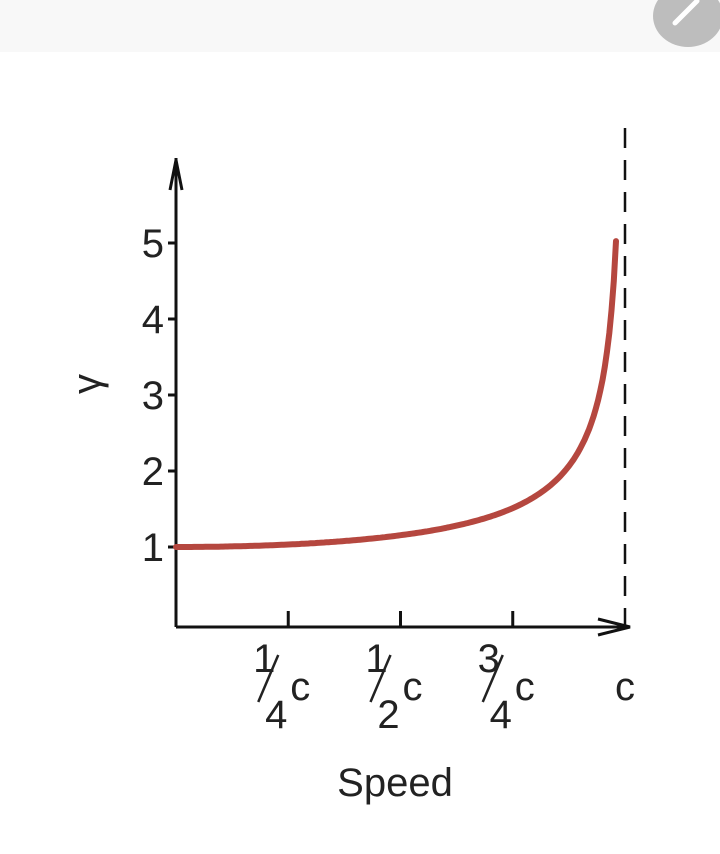 The height and width of the screenshot is (854, 720). What do you see at coordinates (153, 548) in the screenshot?
I see `y-tick-label: 1` at bounding box center [153, 548].